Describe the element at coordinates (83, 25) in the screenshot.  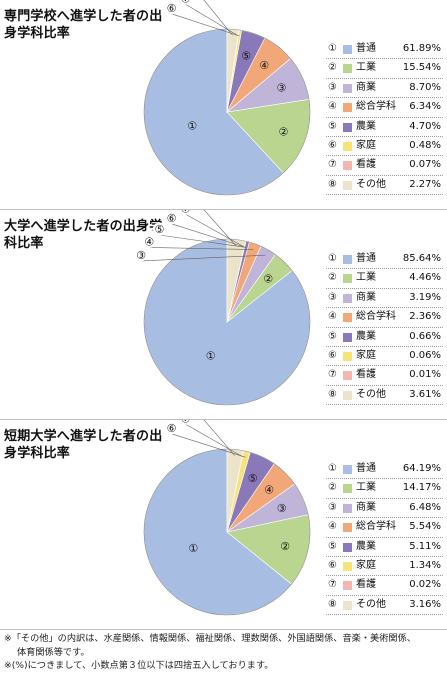
I see `chart-title: 専門学校へ進学した者の出身学科比率` at that location.